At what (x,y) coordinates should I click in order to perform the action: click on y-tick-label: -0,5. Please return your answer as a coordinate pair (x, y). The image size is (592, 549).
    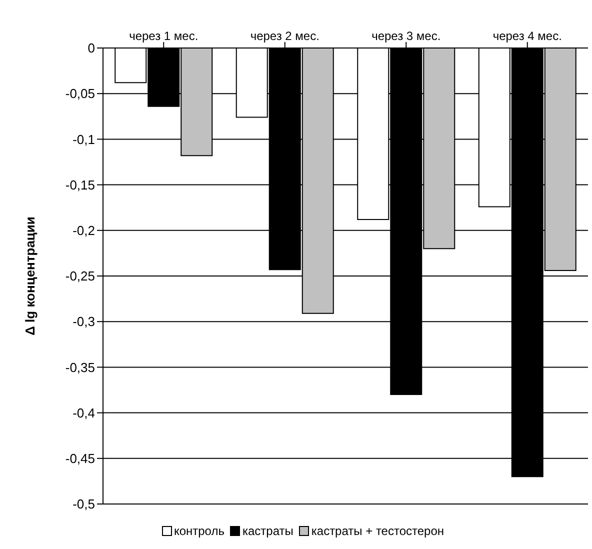
    Looking at the image, I should click on (83, 504).